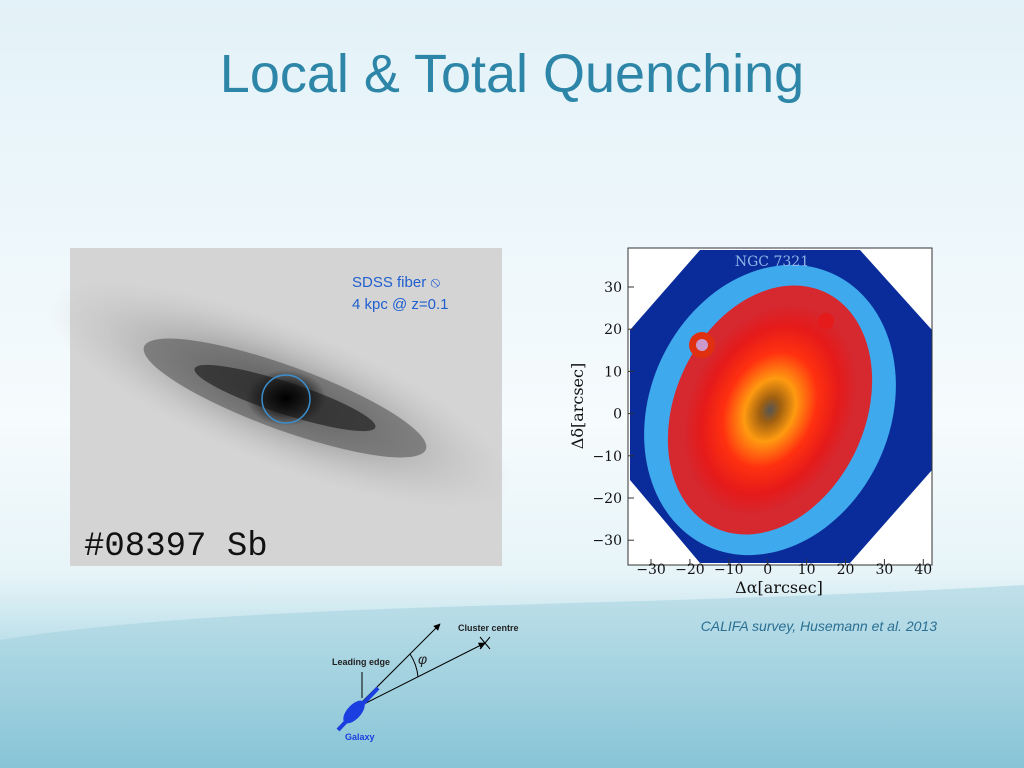  I want to click on ngc-map, so click(780, 406).